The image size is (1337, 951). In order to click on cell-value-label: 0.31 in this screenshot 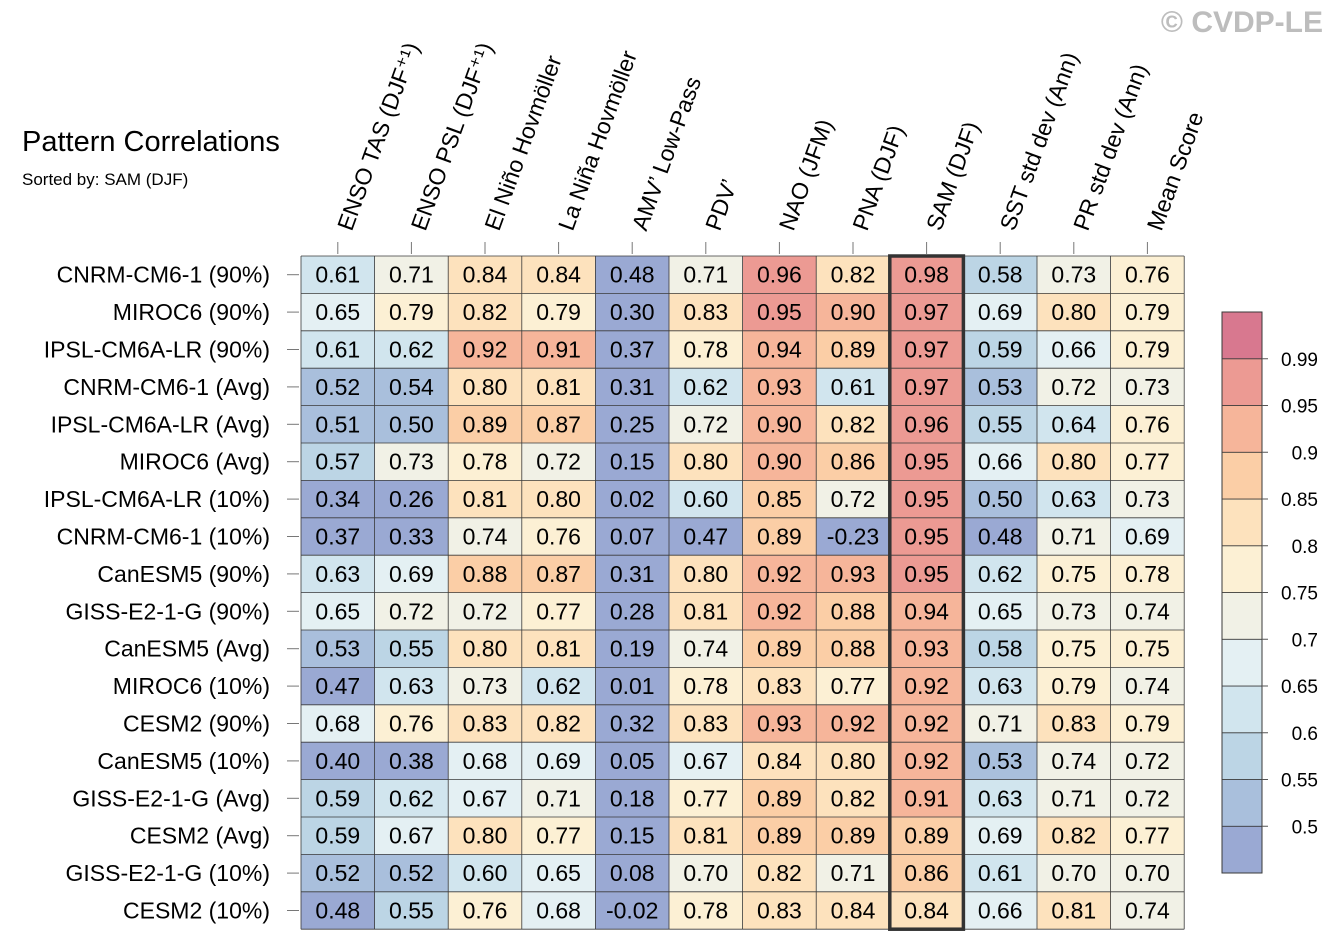, I will do `click(632, 574)`.